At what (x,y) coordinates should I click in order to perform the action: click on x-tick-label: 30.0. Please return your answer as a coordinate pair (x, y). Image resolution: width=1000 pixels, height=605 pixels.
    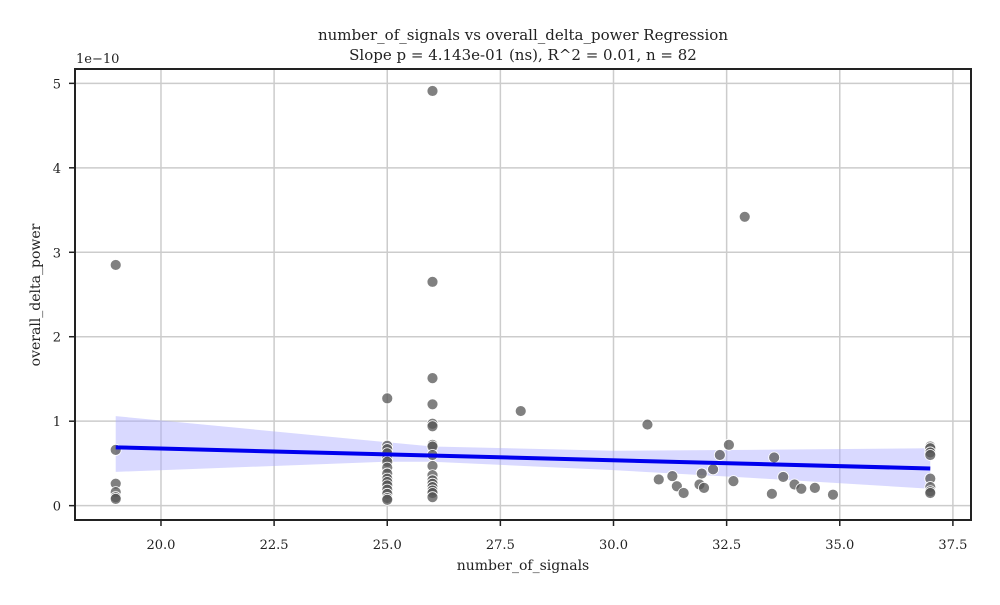
    Looking at the image, I should click on (613, 545).